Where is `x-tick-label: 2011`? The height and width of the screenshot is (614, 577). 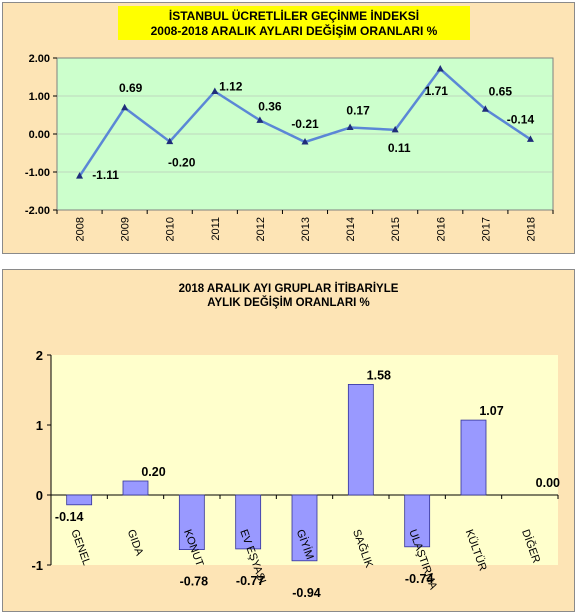 x-tick-label: 2011 is located at coordinates (216, 229).